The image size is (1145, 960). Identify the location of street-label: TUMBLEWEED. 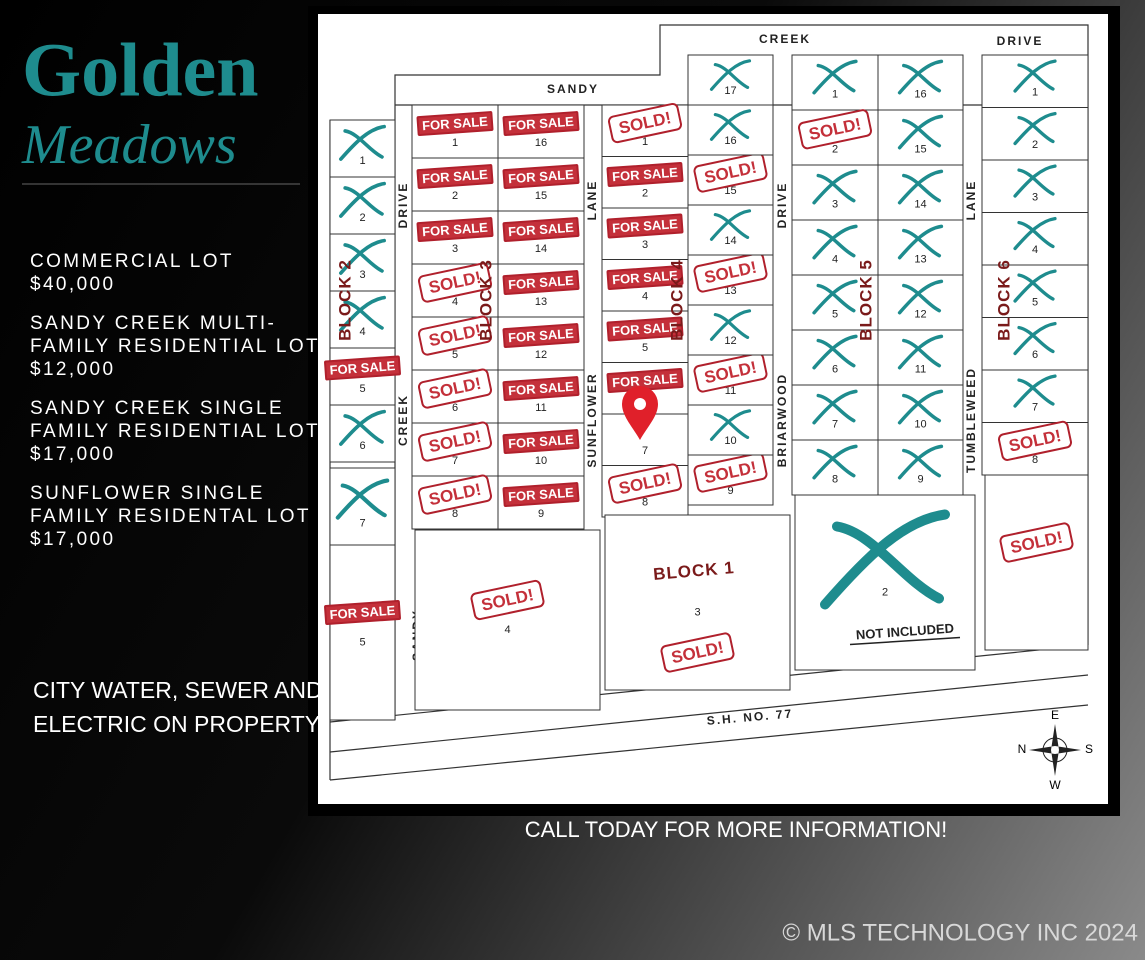
(971, 420).